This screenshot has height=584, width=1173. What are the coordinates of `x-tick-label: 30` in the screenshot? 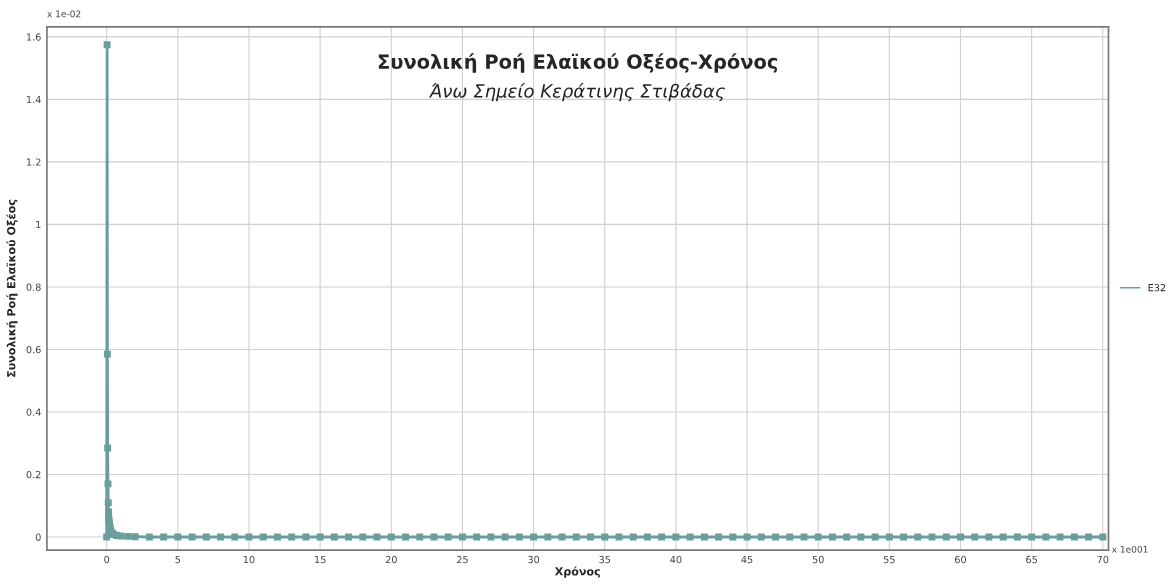 It's located at (534, 559).